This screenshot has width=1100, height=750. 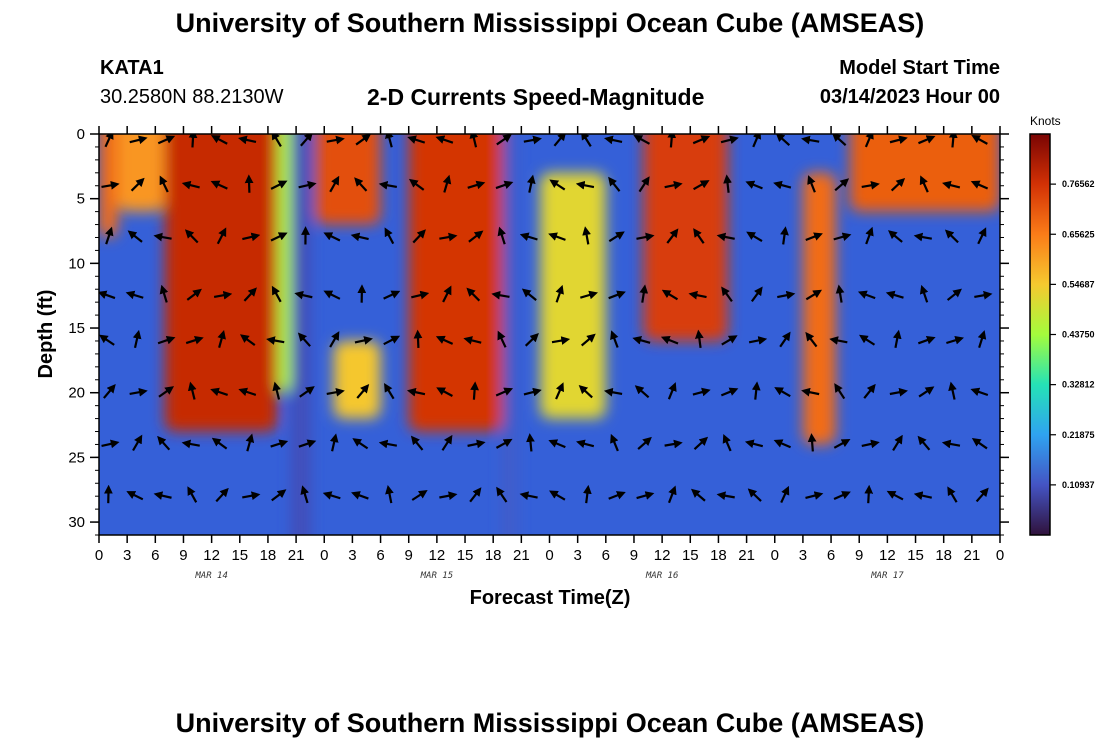 I want to click on y-tick-label: 5, so click(x=81, y=199).